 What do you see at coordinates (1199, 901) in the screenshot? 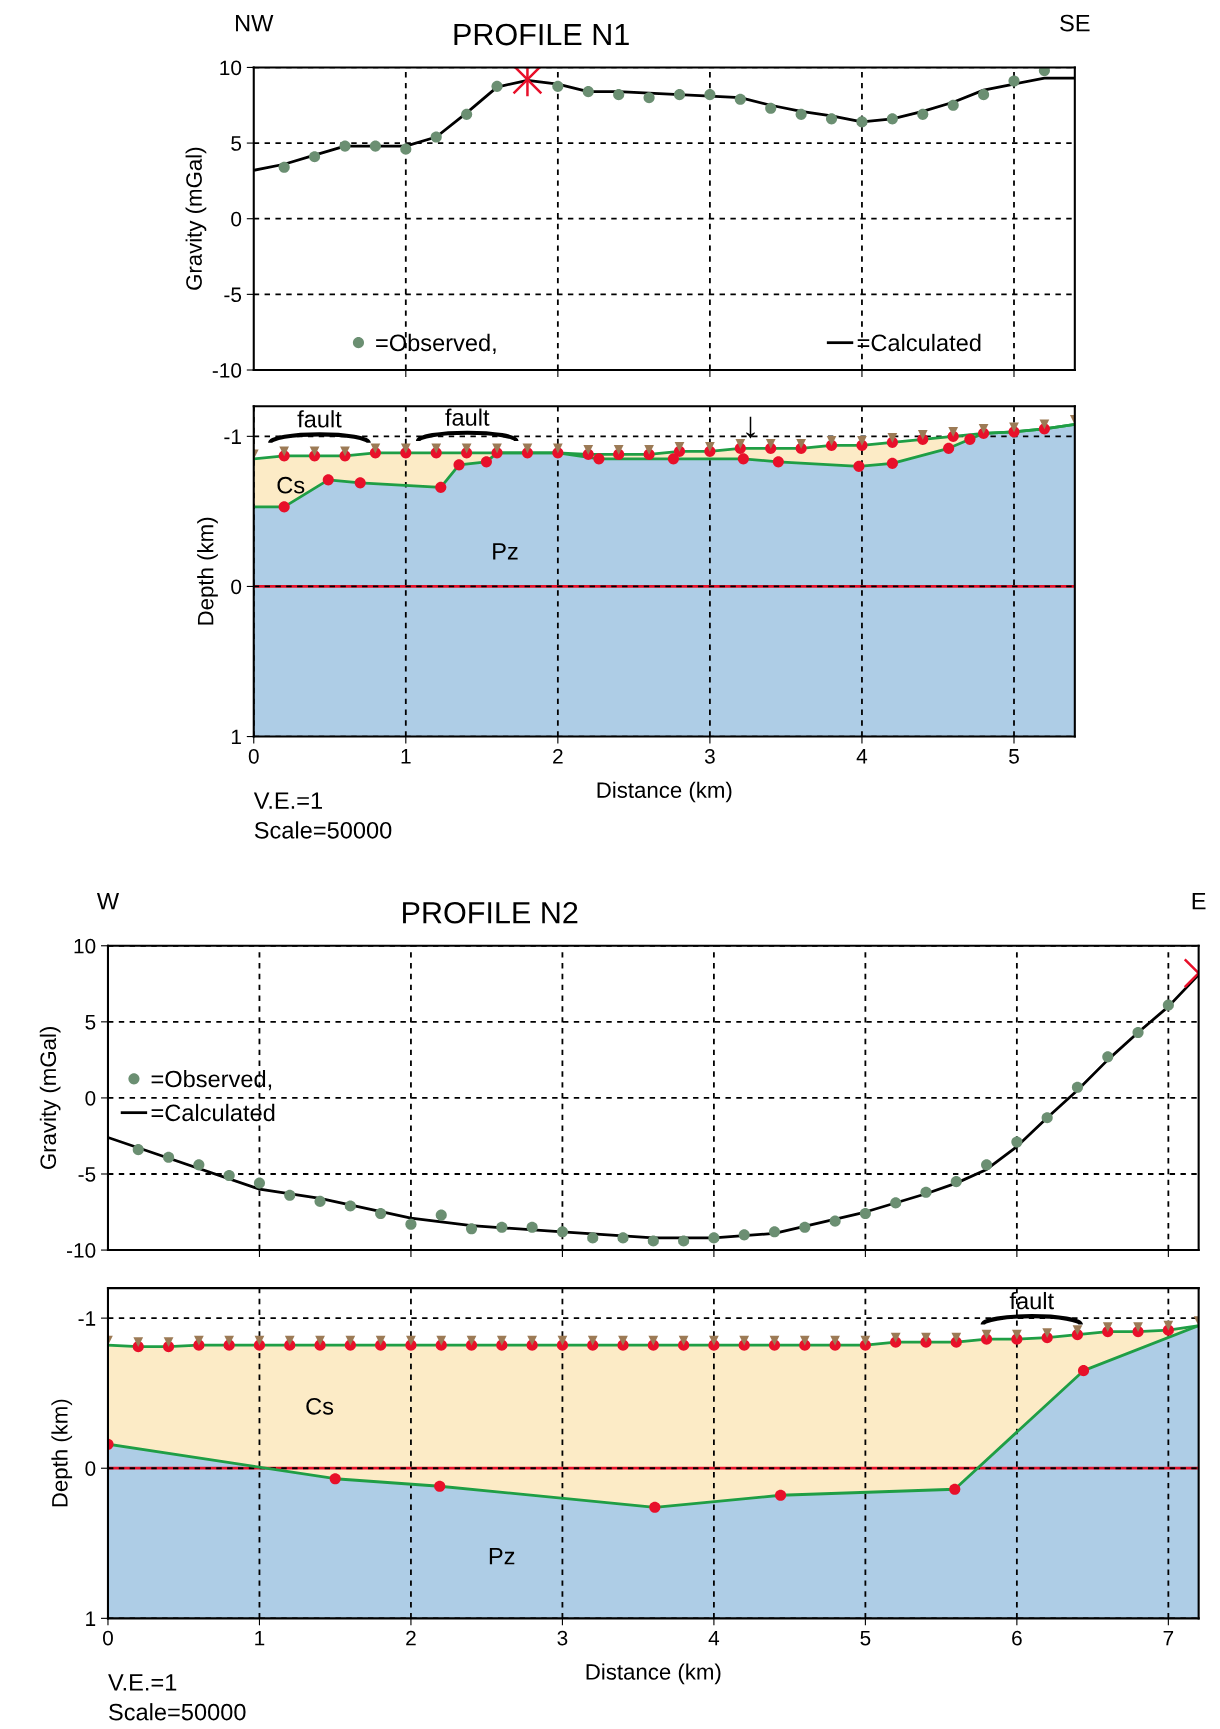
I see `text: E` at bounding box center [1199, 901].